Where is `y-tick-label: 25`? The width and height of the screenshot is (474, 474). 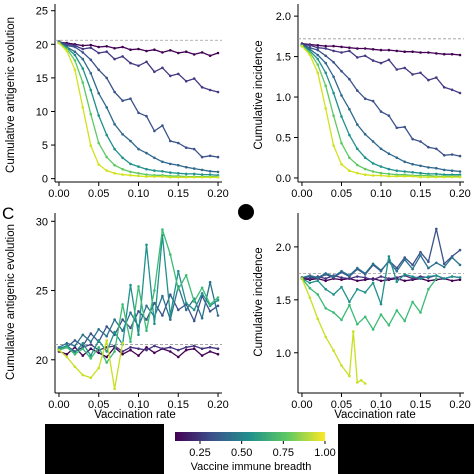
y-tick-label: 25 is located at coordinates (42, 12).